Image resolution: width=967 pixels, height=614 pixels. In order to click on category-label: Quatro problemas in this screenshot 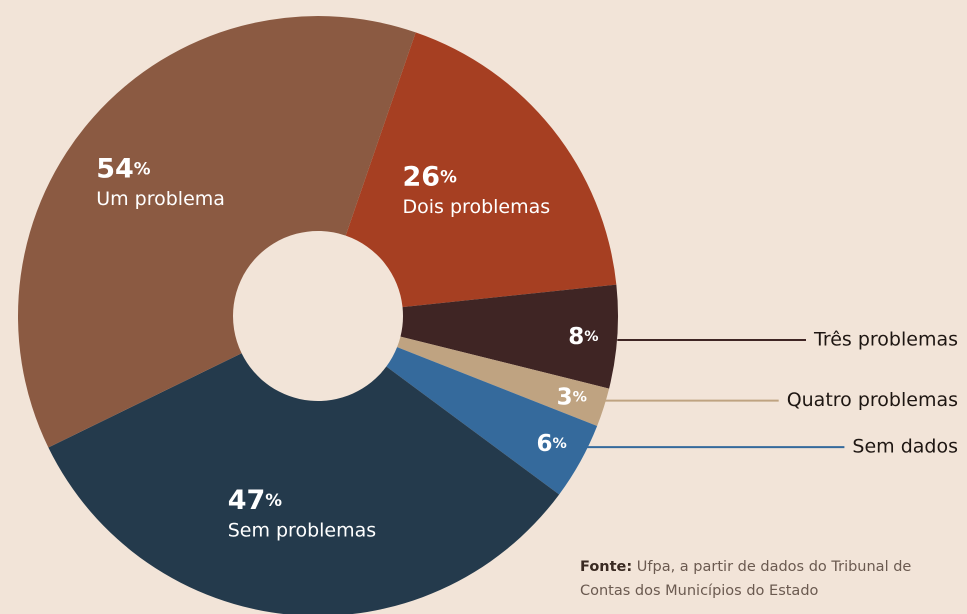, I will do `click(872, 400)`.